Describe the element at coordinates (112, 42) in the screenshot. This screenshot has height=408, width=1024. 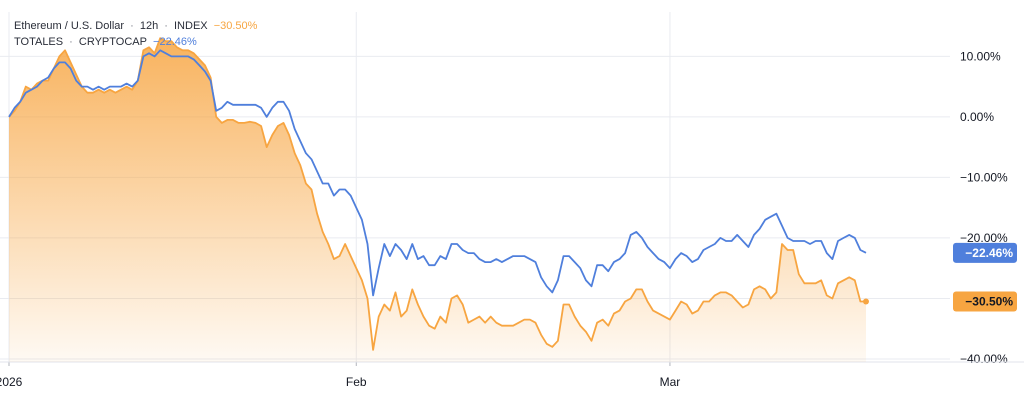
I see `legend-totales-source: CRYPTOCAP` at that location.